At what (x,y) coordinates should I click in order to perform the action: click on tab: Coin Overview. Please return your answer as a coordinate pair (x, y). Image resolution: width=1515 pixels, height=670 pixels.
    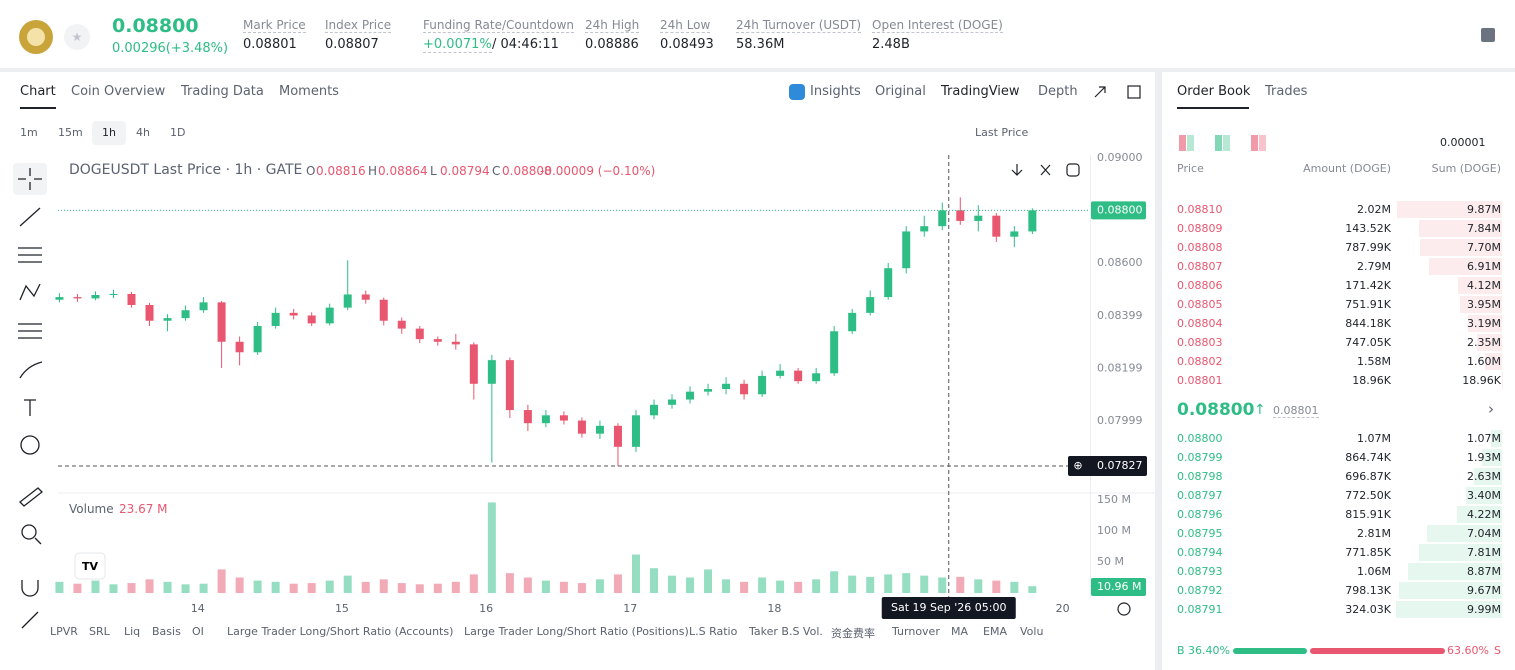
    Looking at the image, I should click on (118, 91).